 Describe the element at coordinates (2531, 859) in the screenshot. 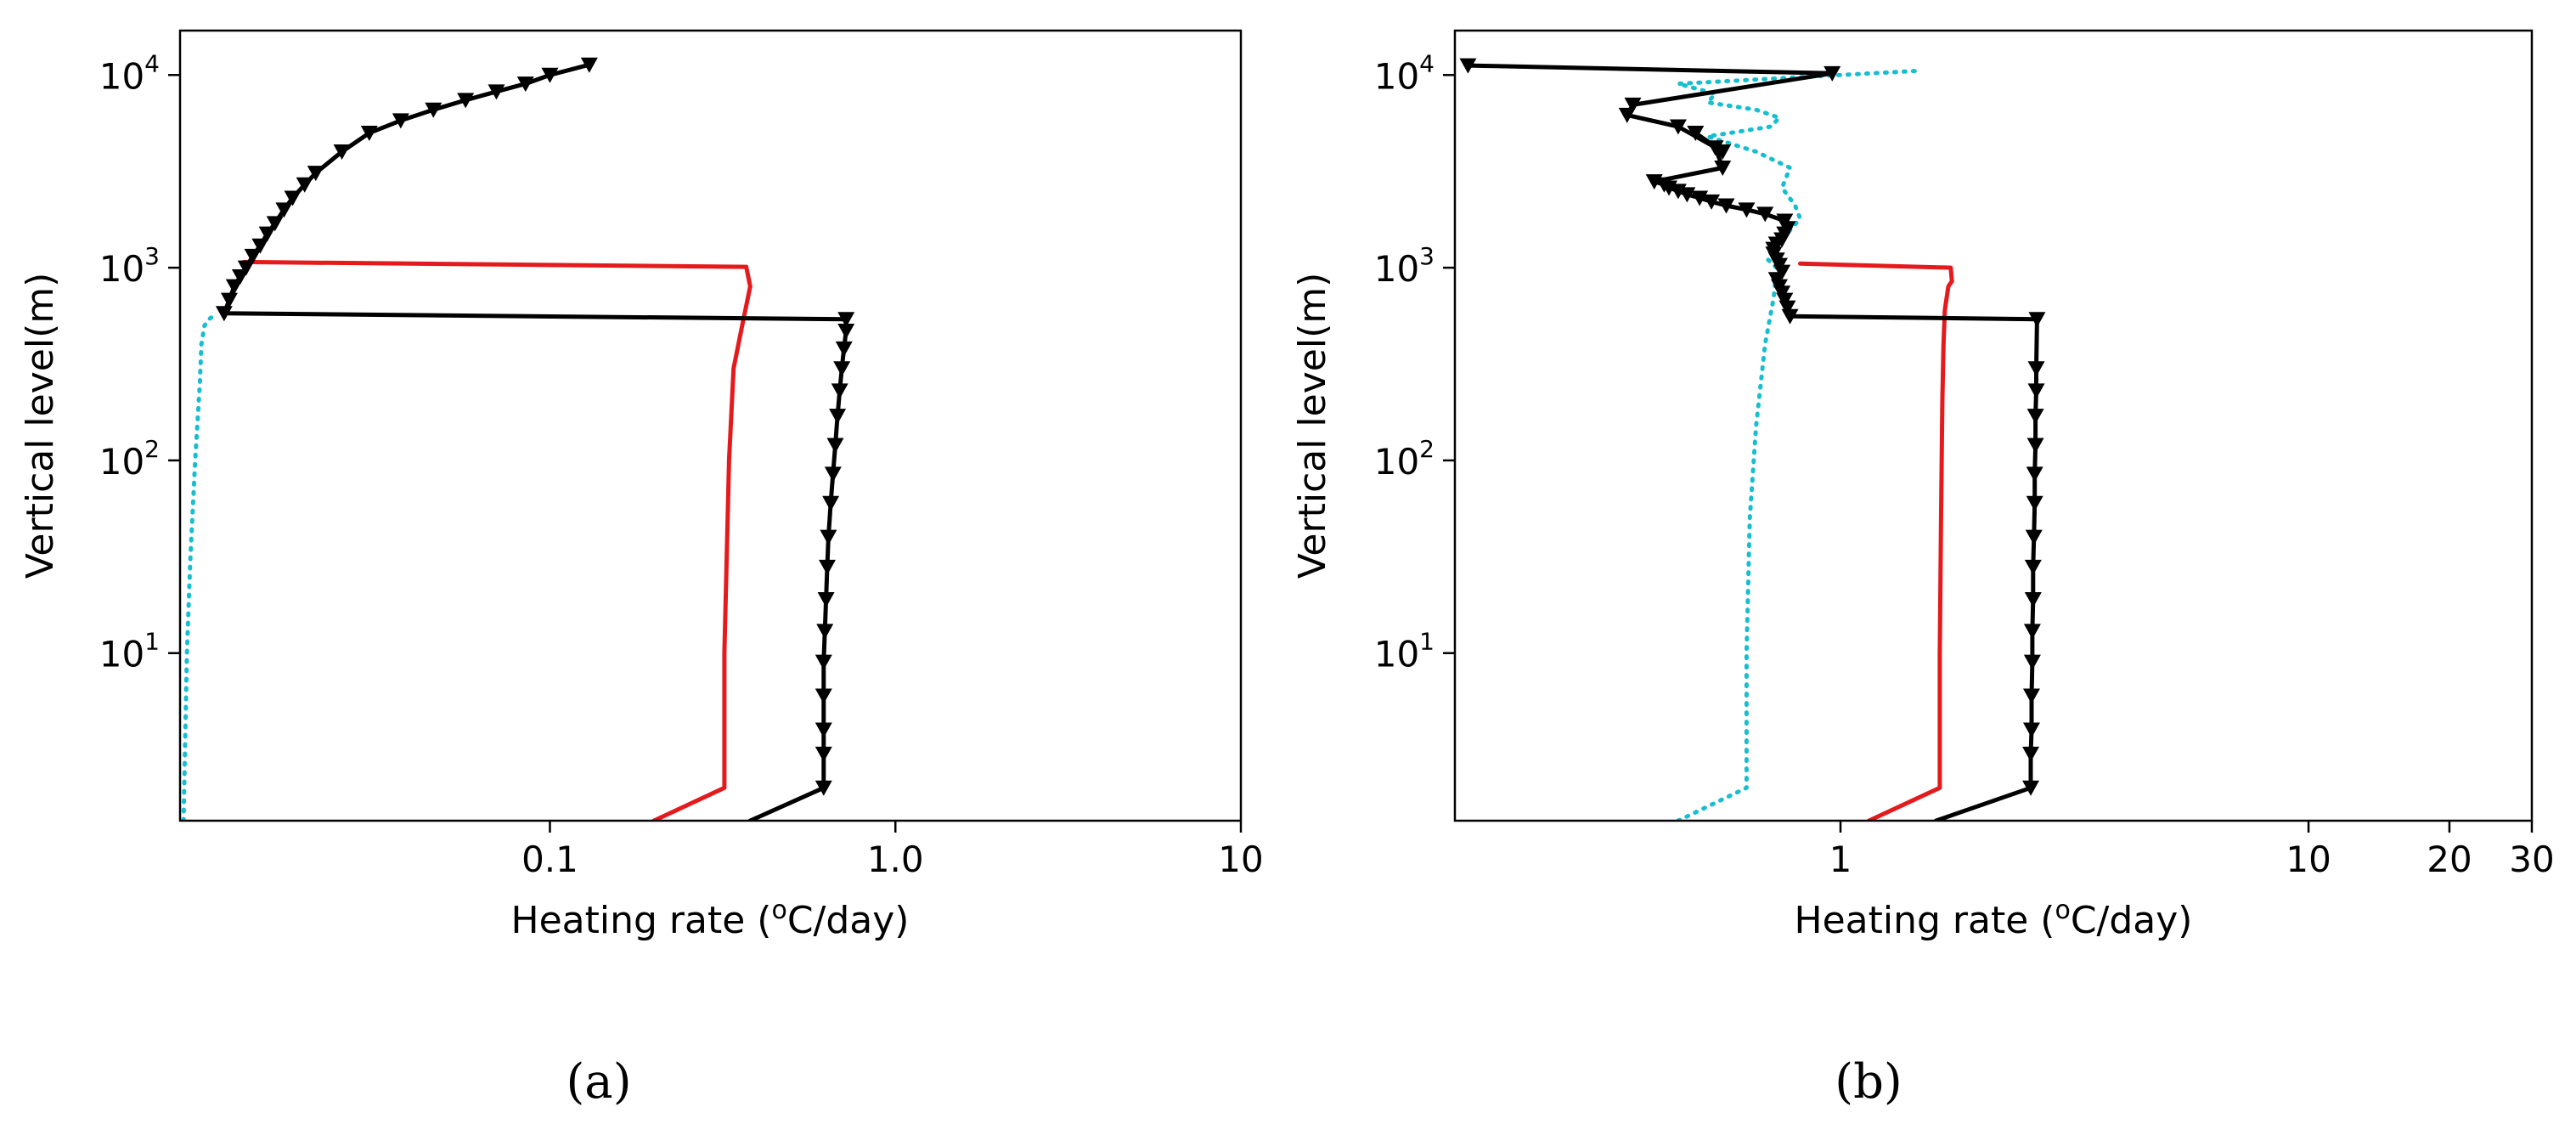

I see `panel-b-x-tick-label: 30` at that location.